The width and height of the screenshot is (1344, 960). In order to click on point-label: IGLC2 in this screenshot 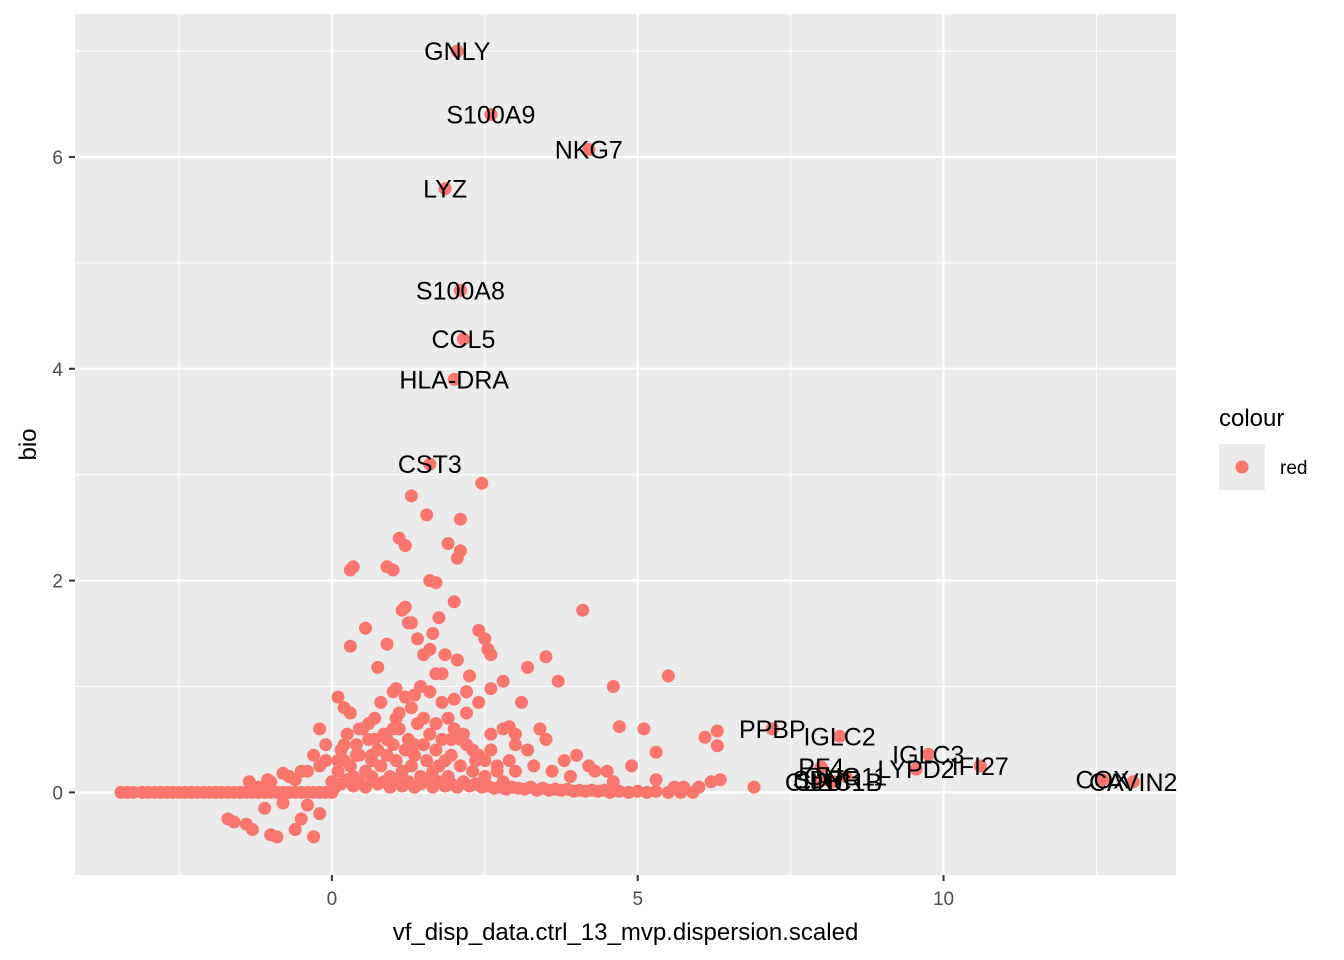, I will do `click(839, 737)`.